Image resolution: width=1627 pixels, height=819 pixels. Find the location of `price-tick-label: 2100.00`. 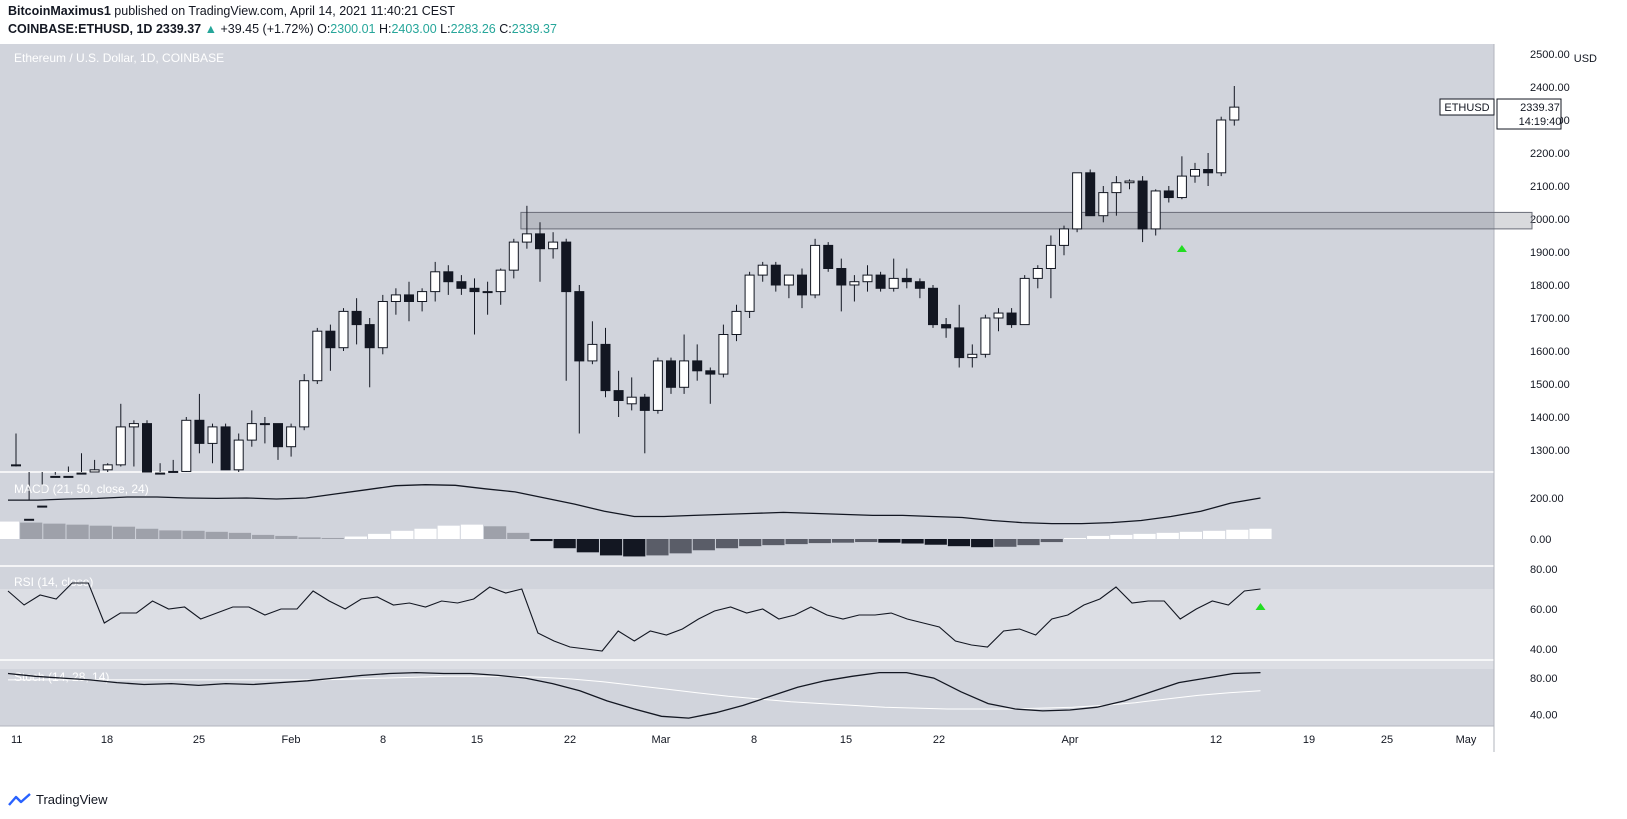

price-tick-label: 2100.00 is located at coordinates (1550, 187).